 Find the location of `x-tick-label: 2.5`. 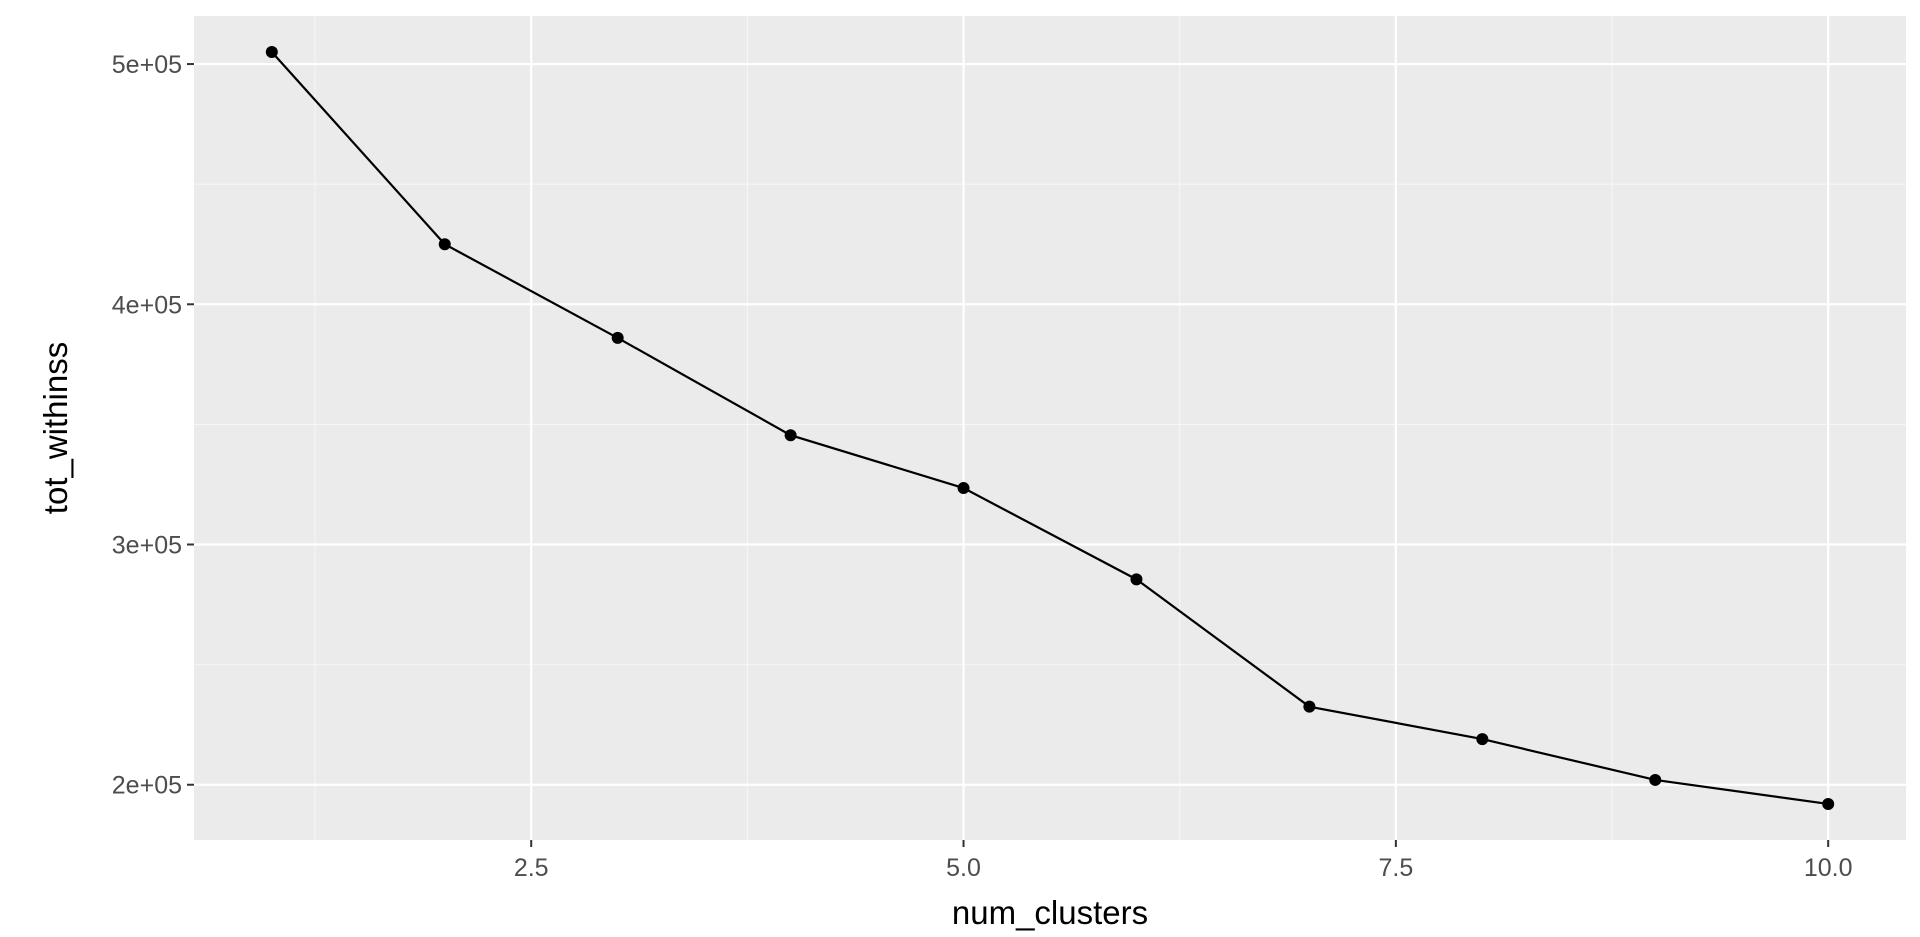

x-tick-label: 2.5 is located at coordinates (531, 868).